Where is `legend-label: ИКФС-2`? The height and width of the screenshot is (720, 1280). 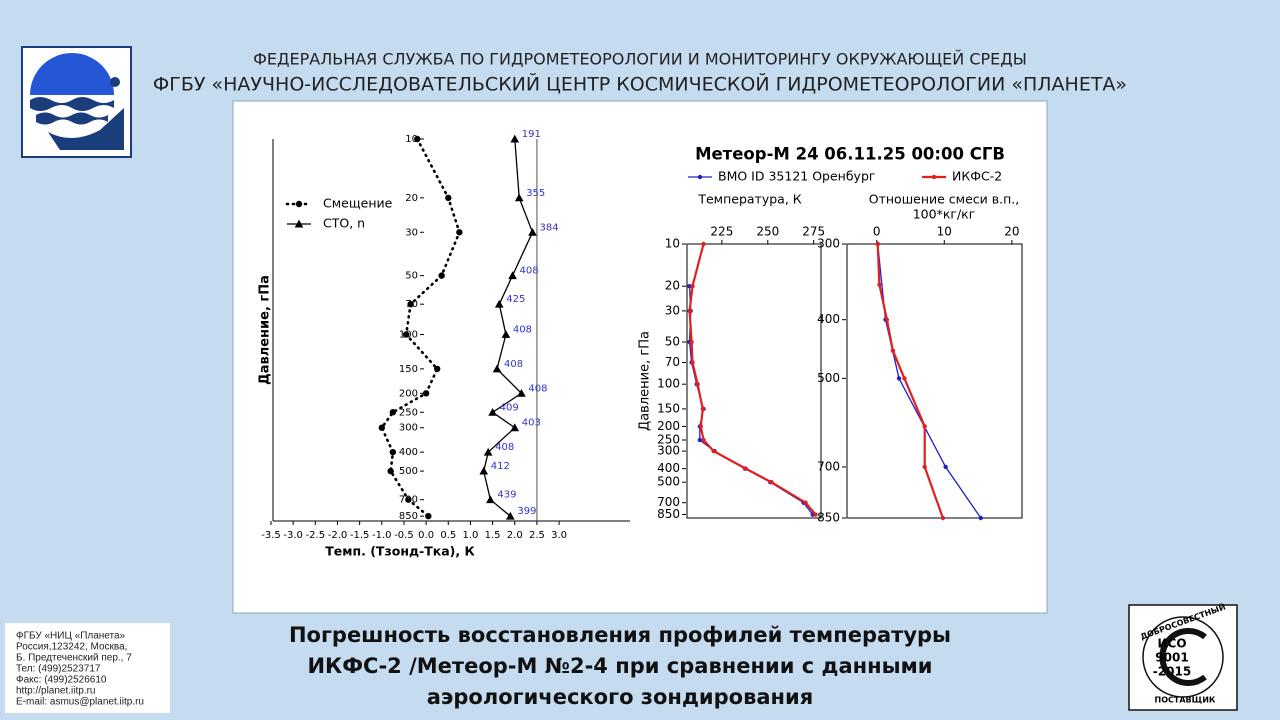
legend-label: ИКФС-2 is located at coordinates (977, 176).